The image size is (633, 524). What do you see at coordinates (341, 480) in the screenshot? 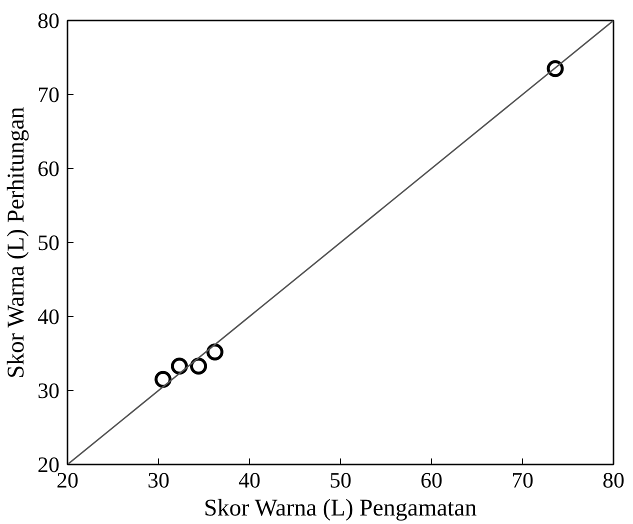
I see `x-tick-label: 50` at bounding box center [341, 480].